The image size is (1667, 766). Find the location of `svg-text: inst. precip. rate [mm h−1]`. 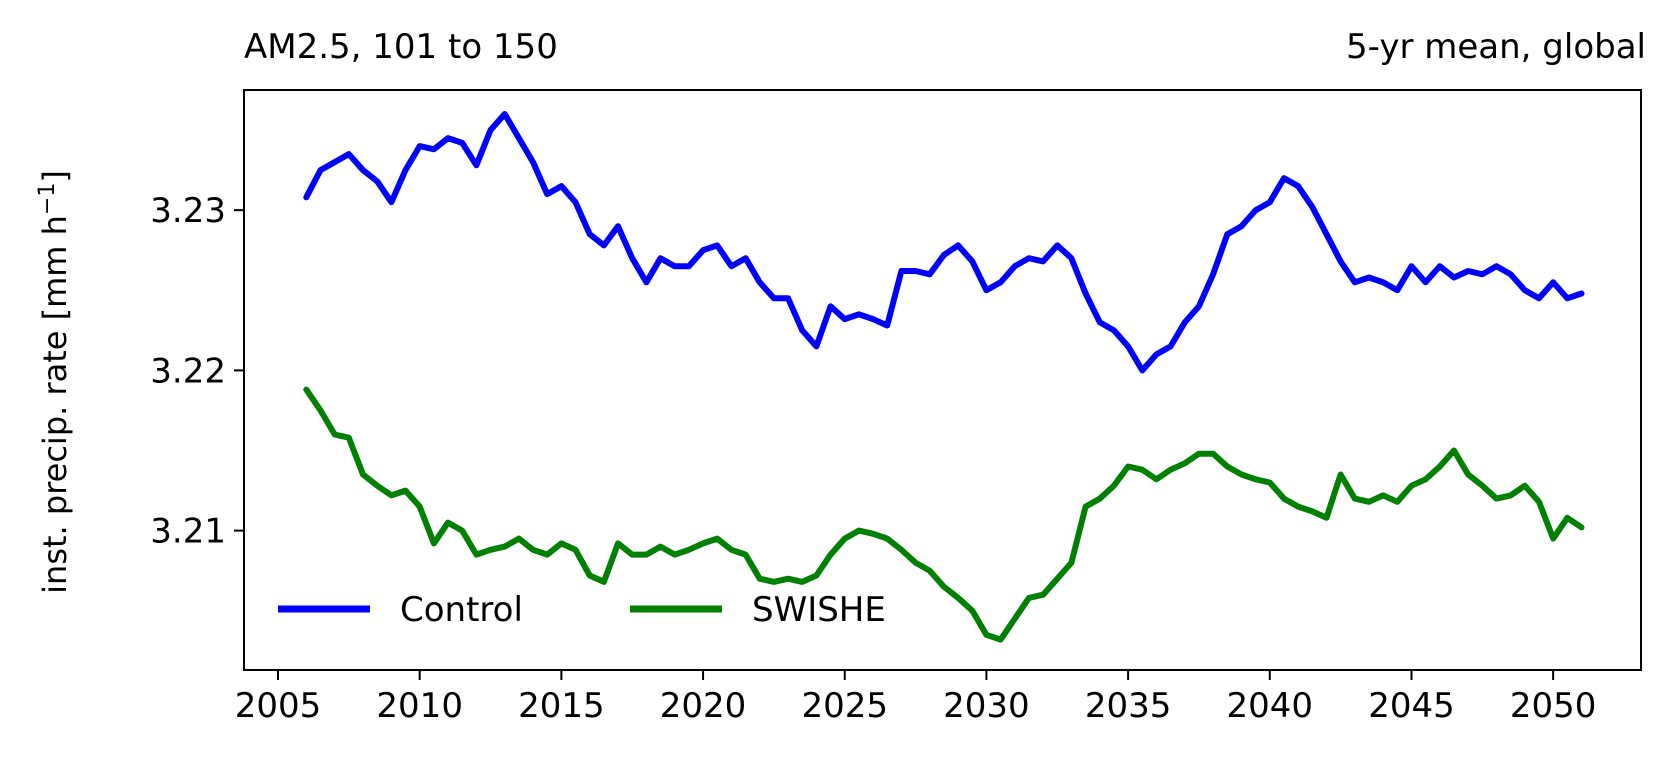

svg-text: inst. precip. rate [mm h−1] is located at coordinates (54, 382).